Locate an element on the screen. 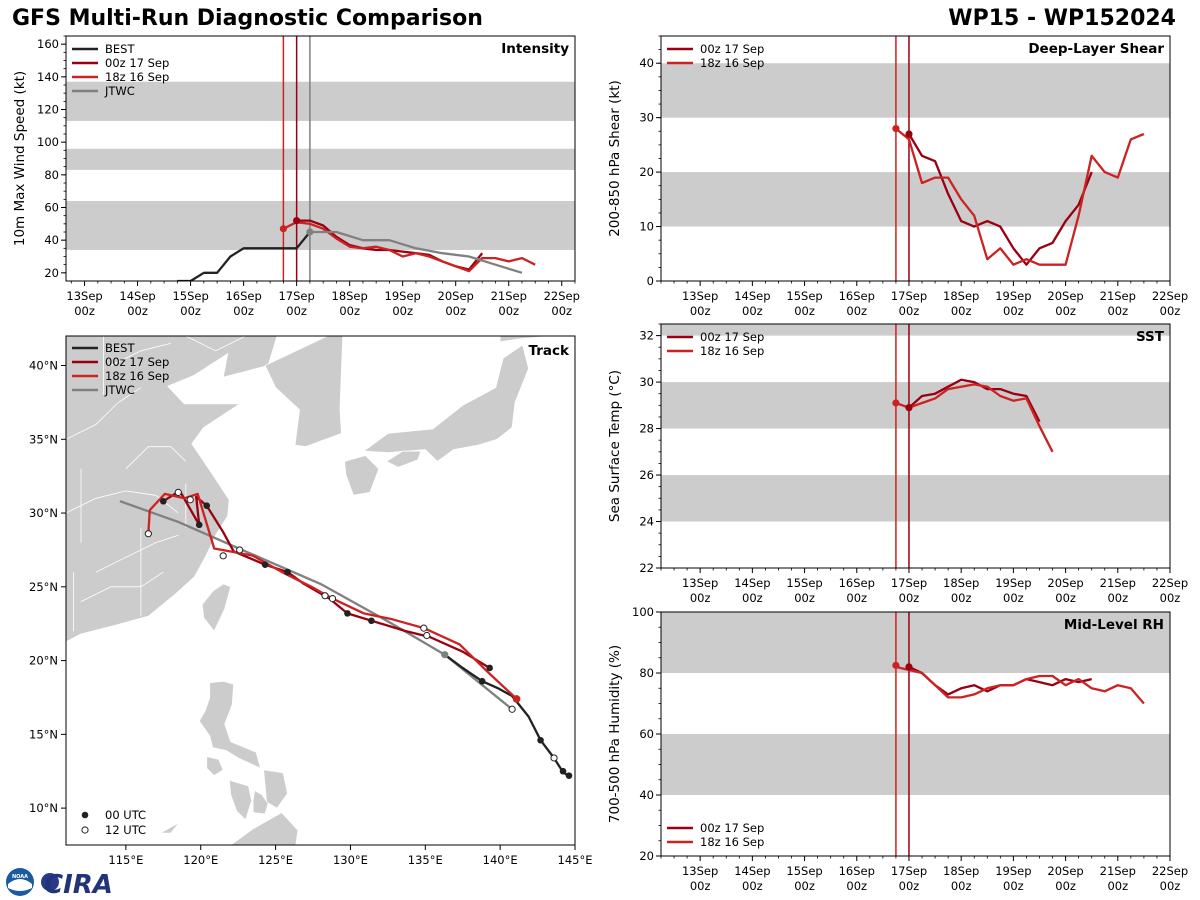  track-mark-start is located at coordinates (516, 699).